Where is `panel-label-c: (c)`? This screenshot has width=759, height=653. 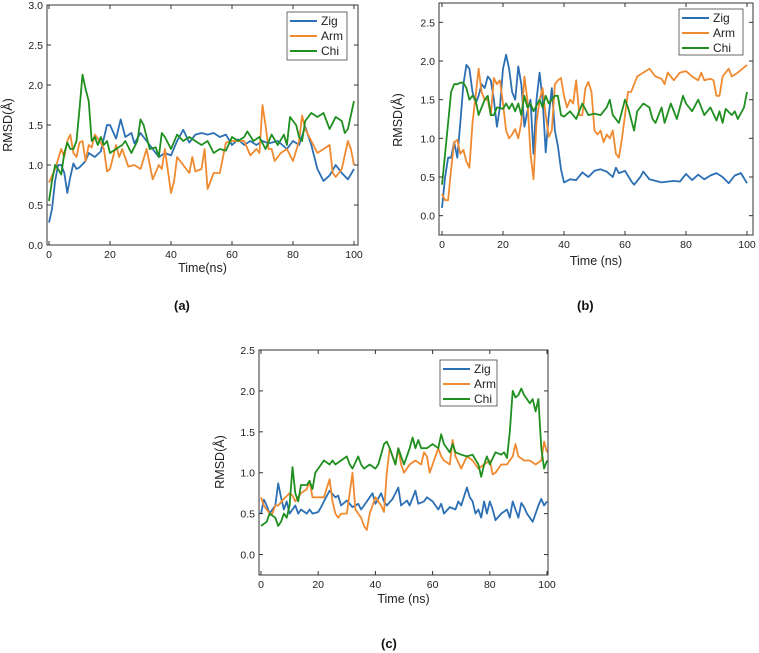 panel-label-c: (c) is located at coordinates (389, 643).